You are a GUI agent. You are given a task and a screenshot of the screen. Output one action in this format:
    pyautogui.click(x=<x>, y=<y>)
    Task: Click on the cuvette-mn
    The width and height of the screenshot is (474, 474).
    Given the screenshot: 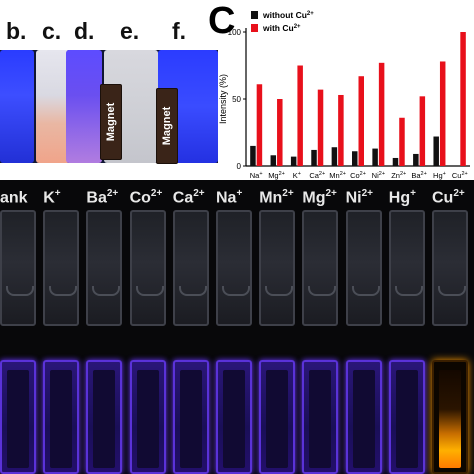 What is the action you would take?
    pyautogui.click(x=277, y=342)
    